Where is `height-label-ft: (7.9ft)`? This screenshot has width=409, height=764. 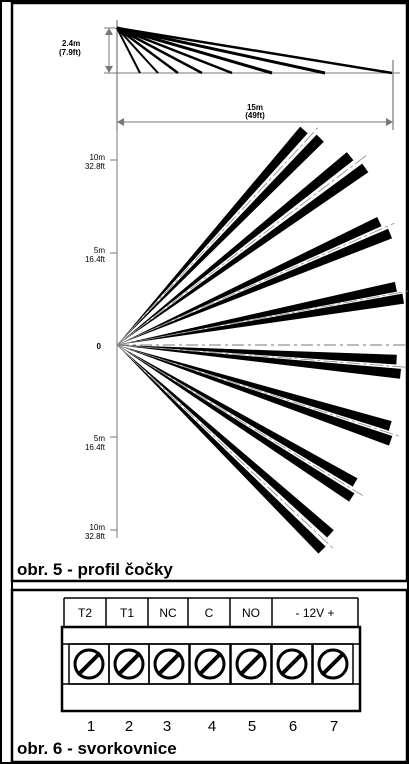
height-label-ft: (7.9ft) is located at coordinates (70, 52).